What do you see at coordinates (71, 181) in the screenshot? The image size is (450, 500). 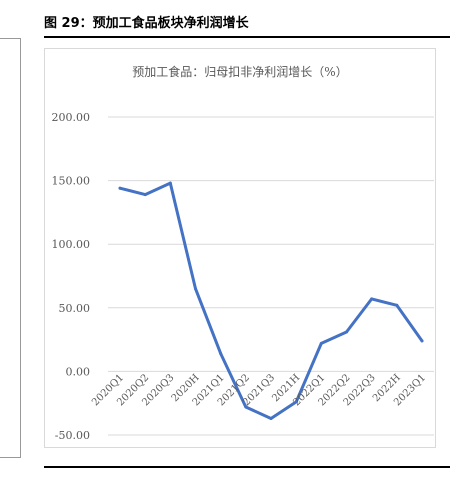 I see `y-tick-label: 150.00` at bounding box center [71, 181].